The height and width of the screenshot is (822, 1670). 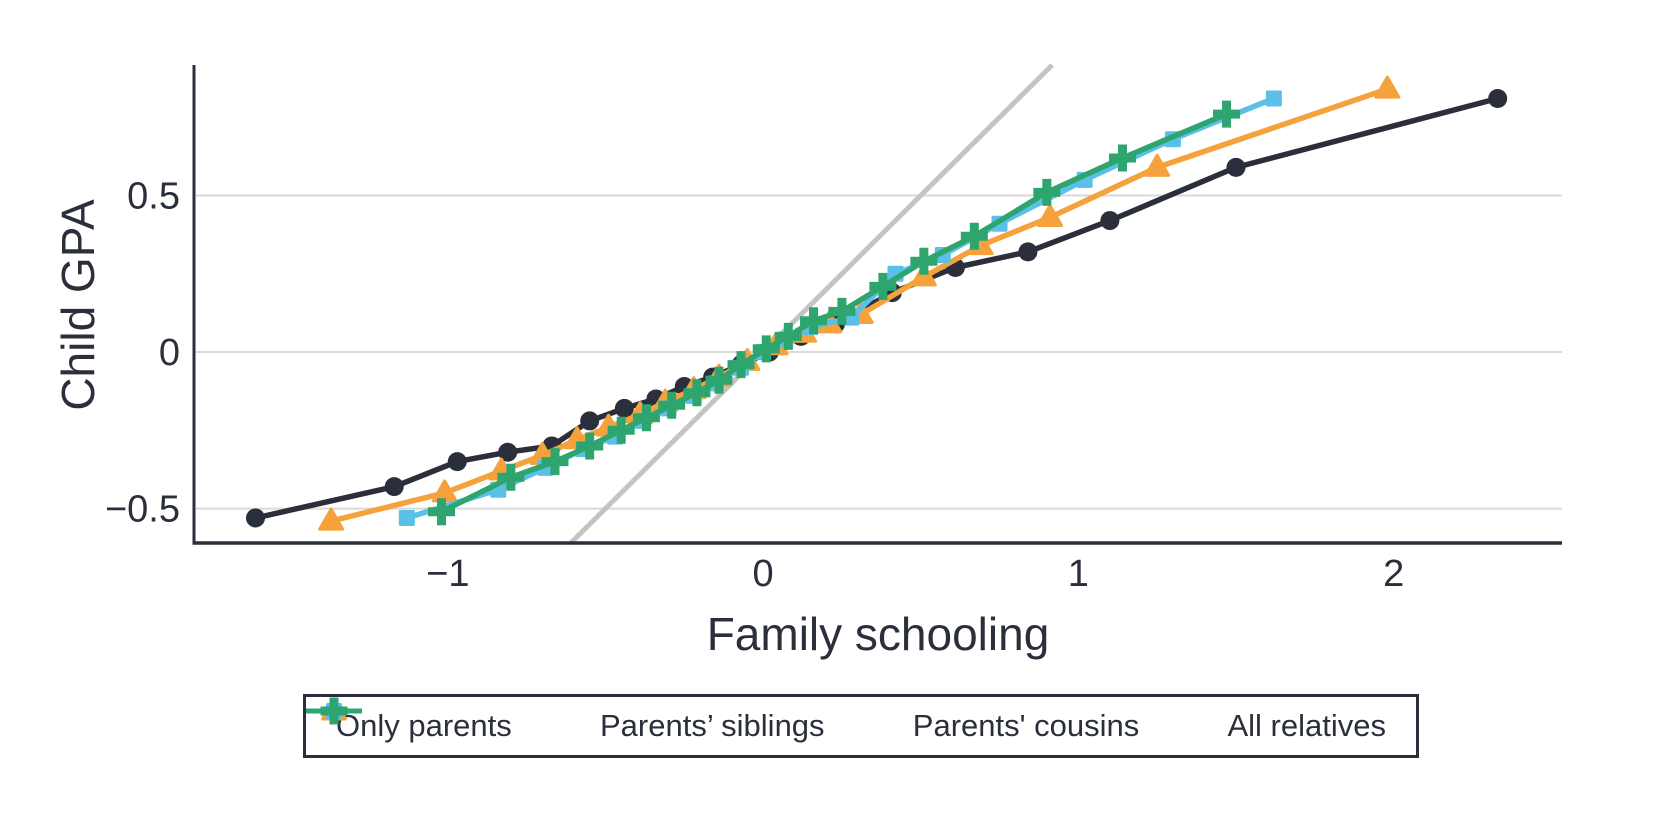 What do you see at coordinates (565, 720) in the screenshot?
I see `legend-entry-parents-siblings: Parents’ siblings` at bounding box center [565, 720].